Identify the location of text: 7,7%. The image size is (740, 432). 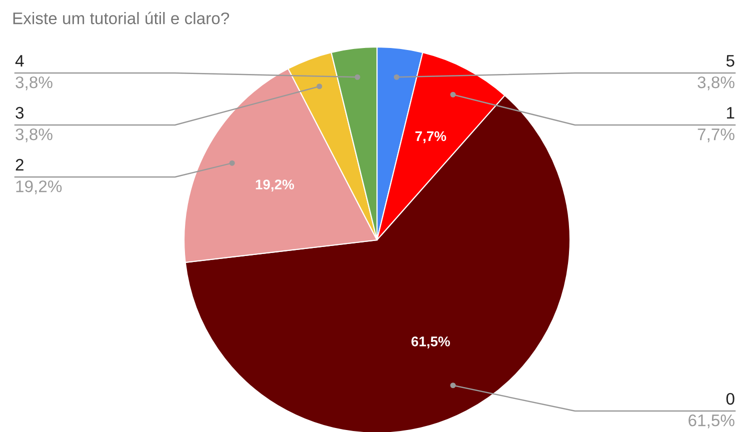
(716, 135).